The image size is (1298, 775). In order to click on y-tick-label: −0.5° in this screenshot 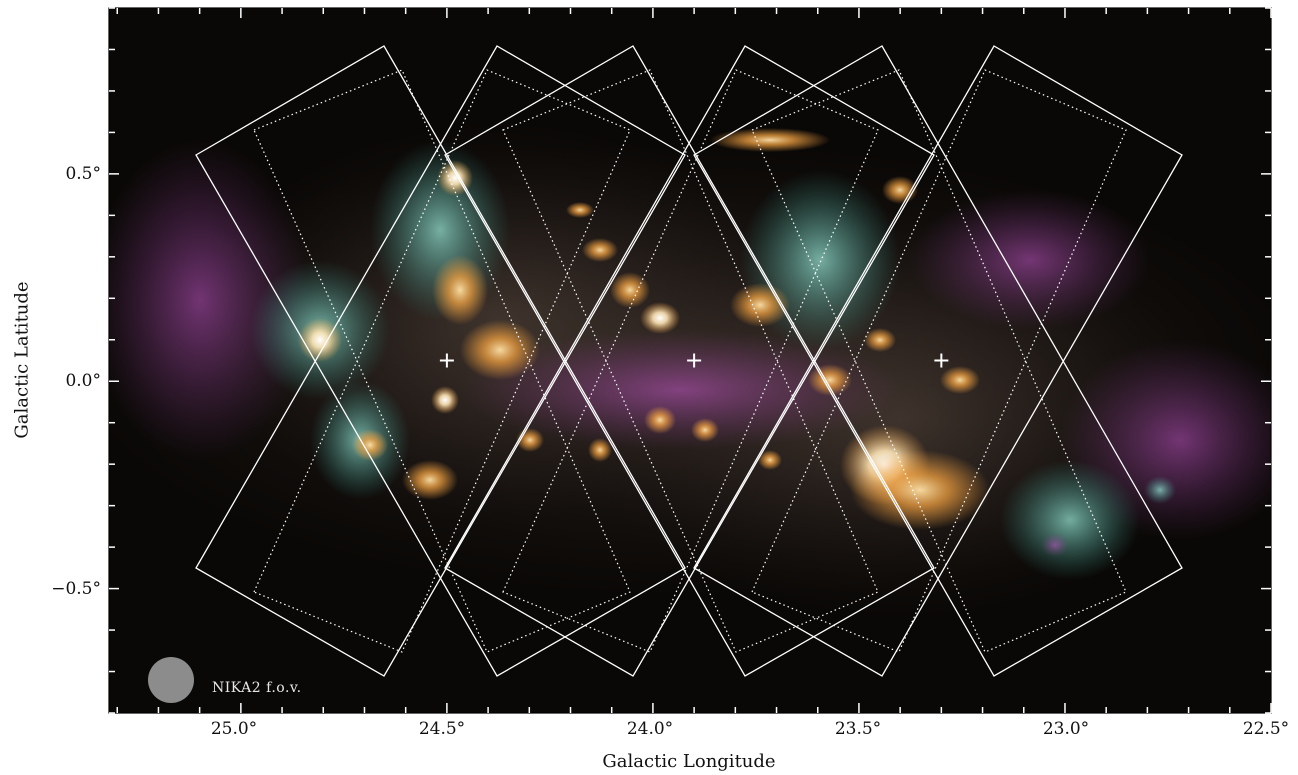, I will do `click(76, 589)`.